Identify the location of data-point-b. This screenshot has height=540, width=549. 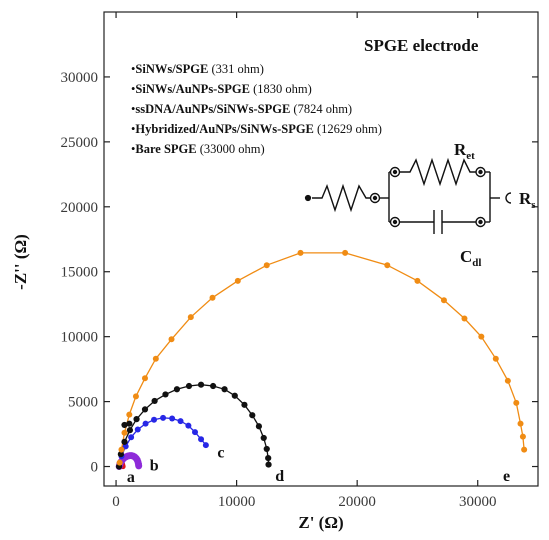
(139, 466).